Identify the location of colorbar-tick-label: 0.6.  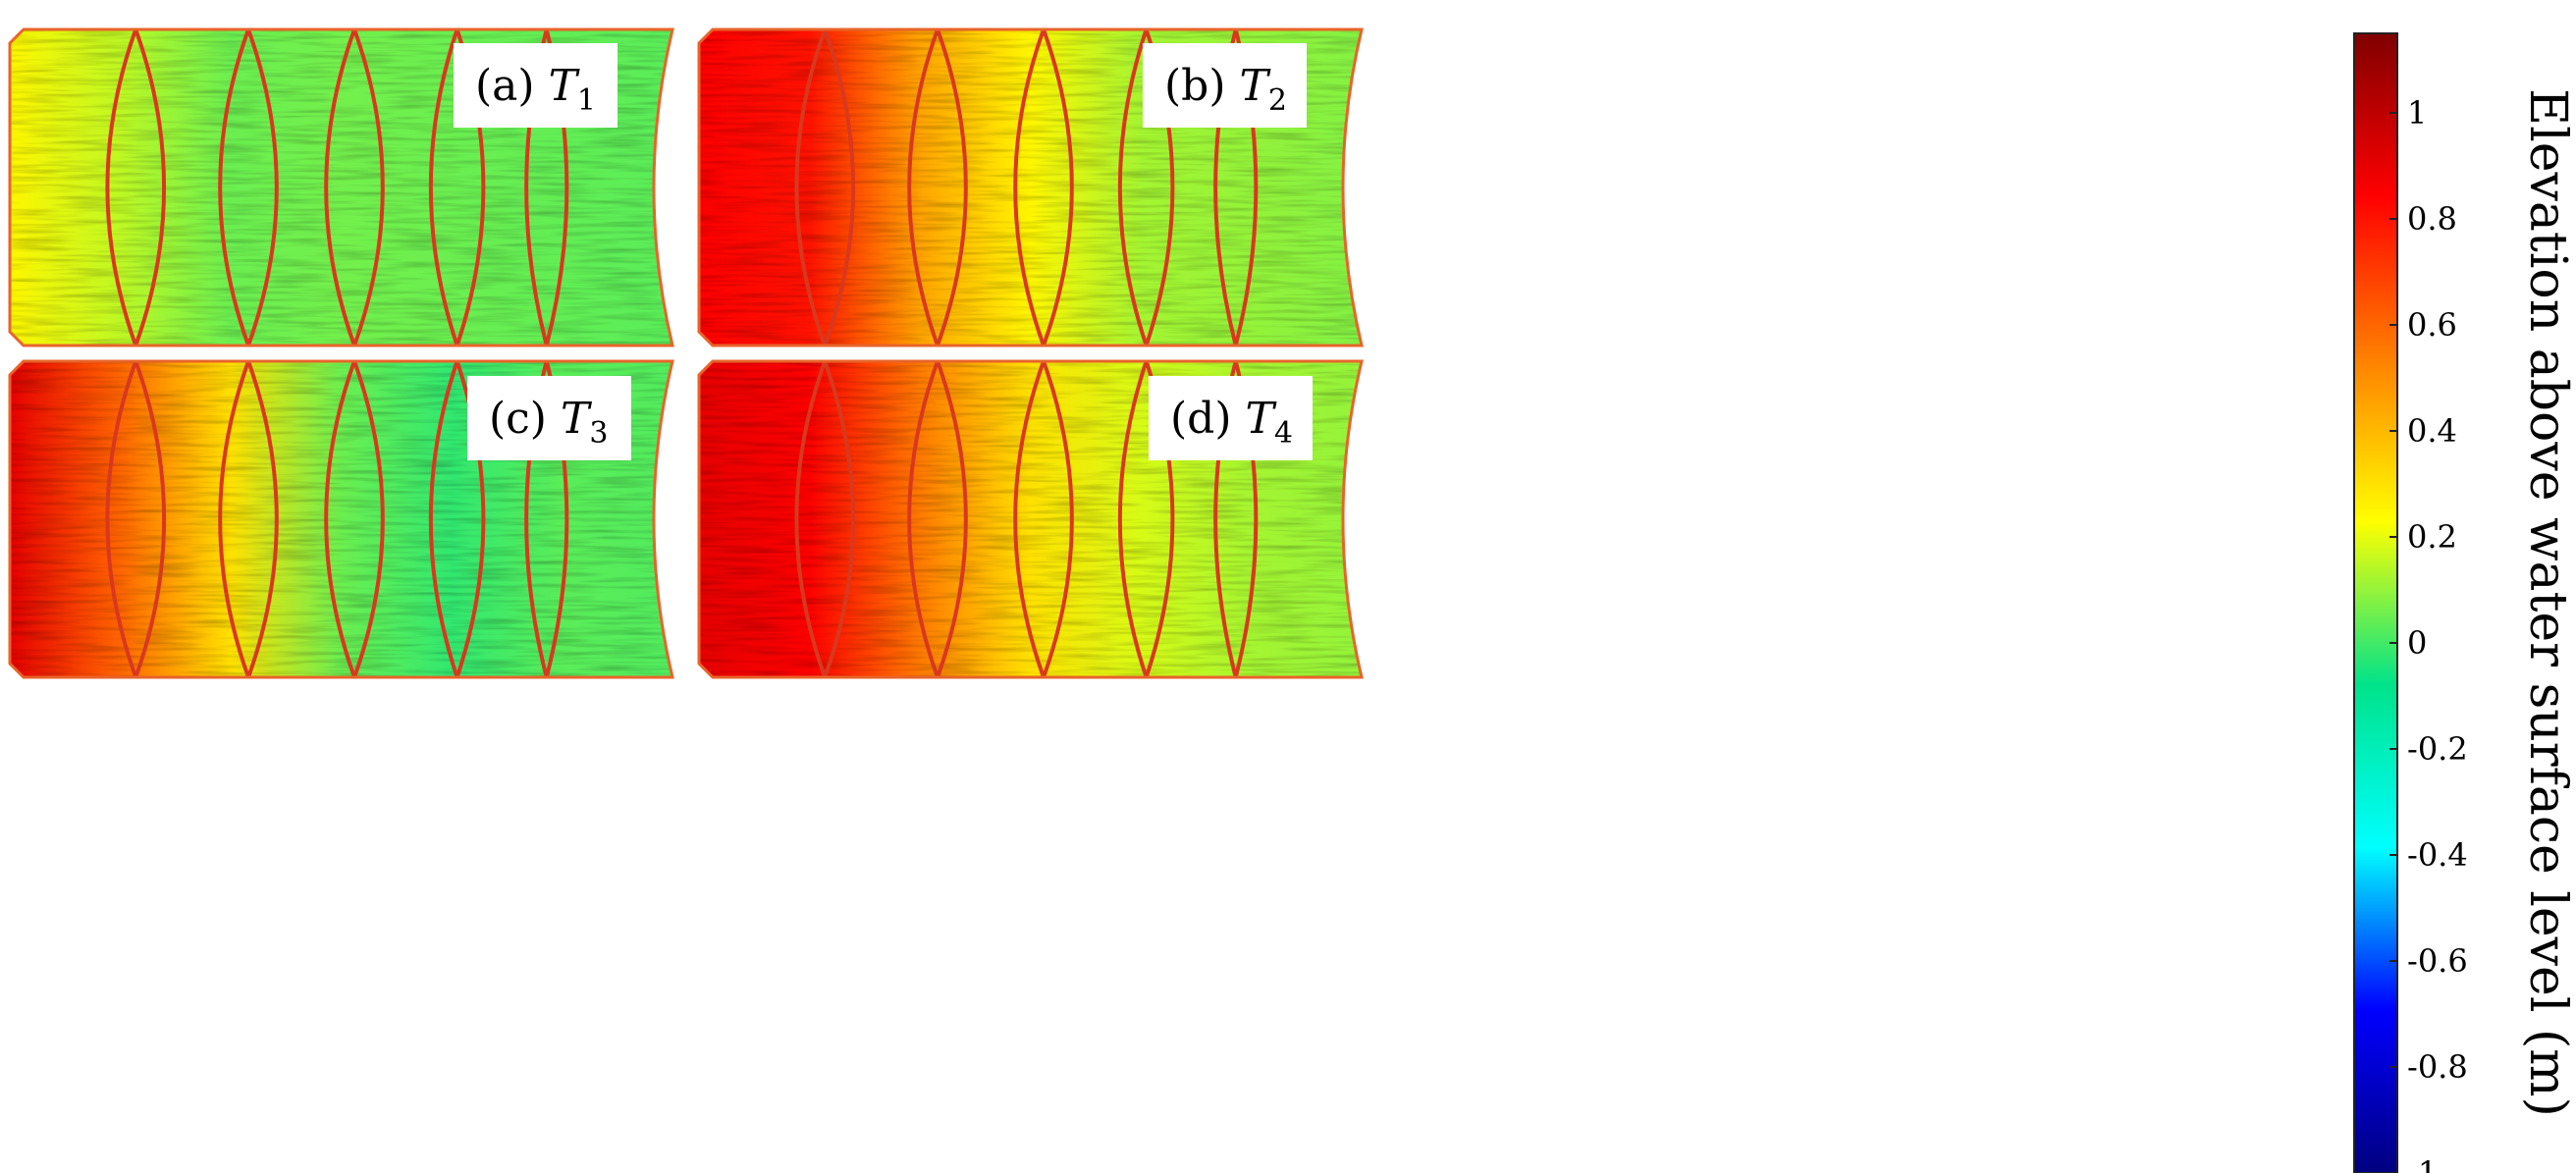
(2432, 325).